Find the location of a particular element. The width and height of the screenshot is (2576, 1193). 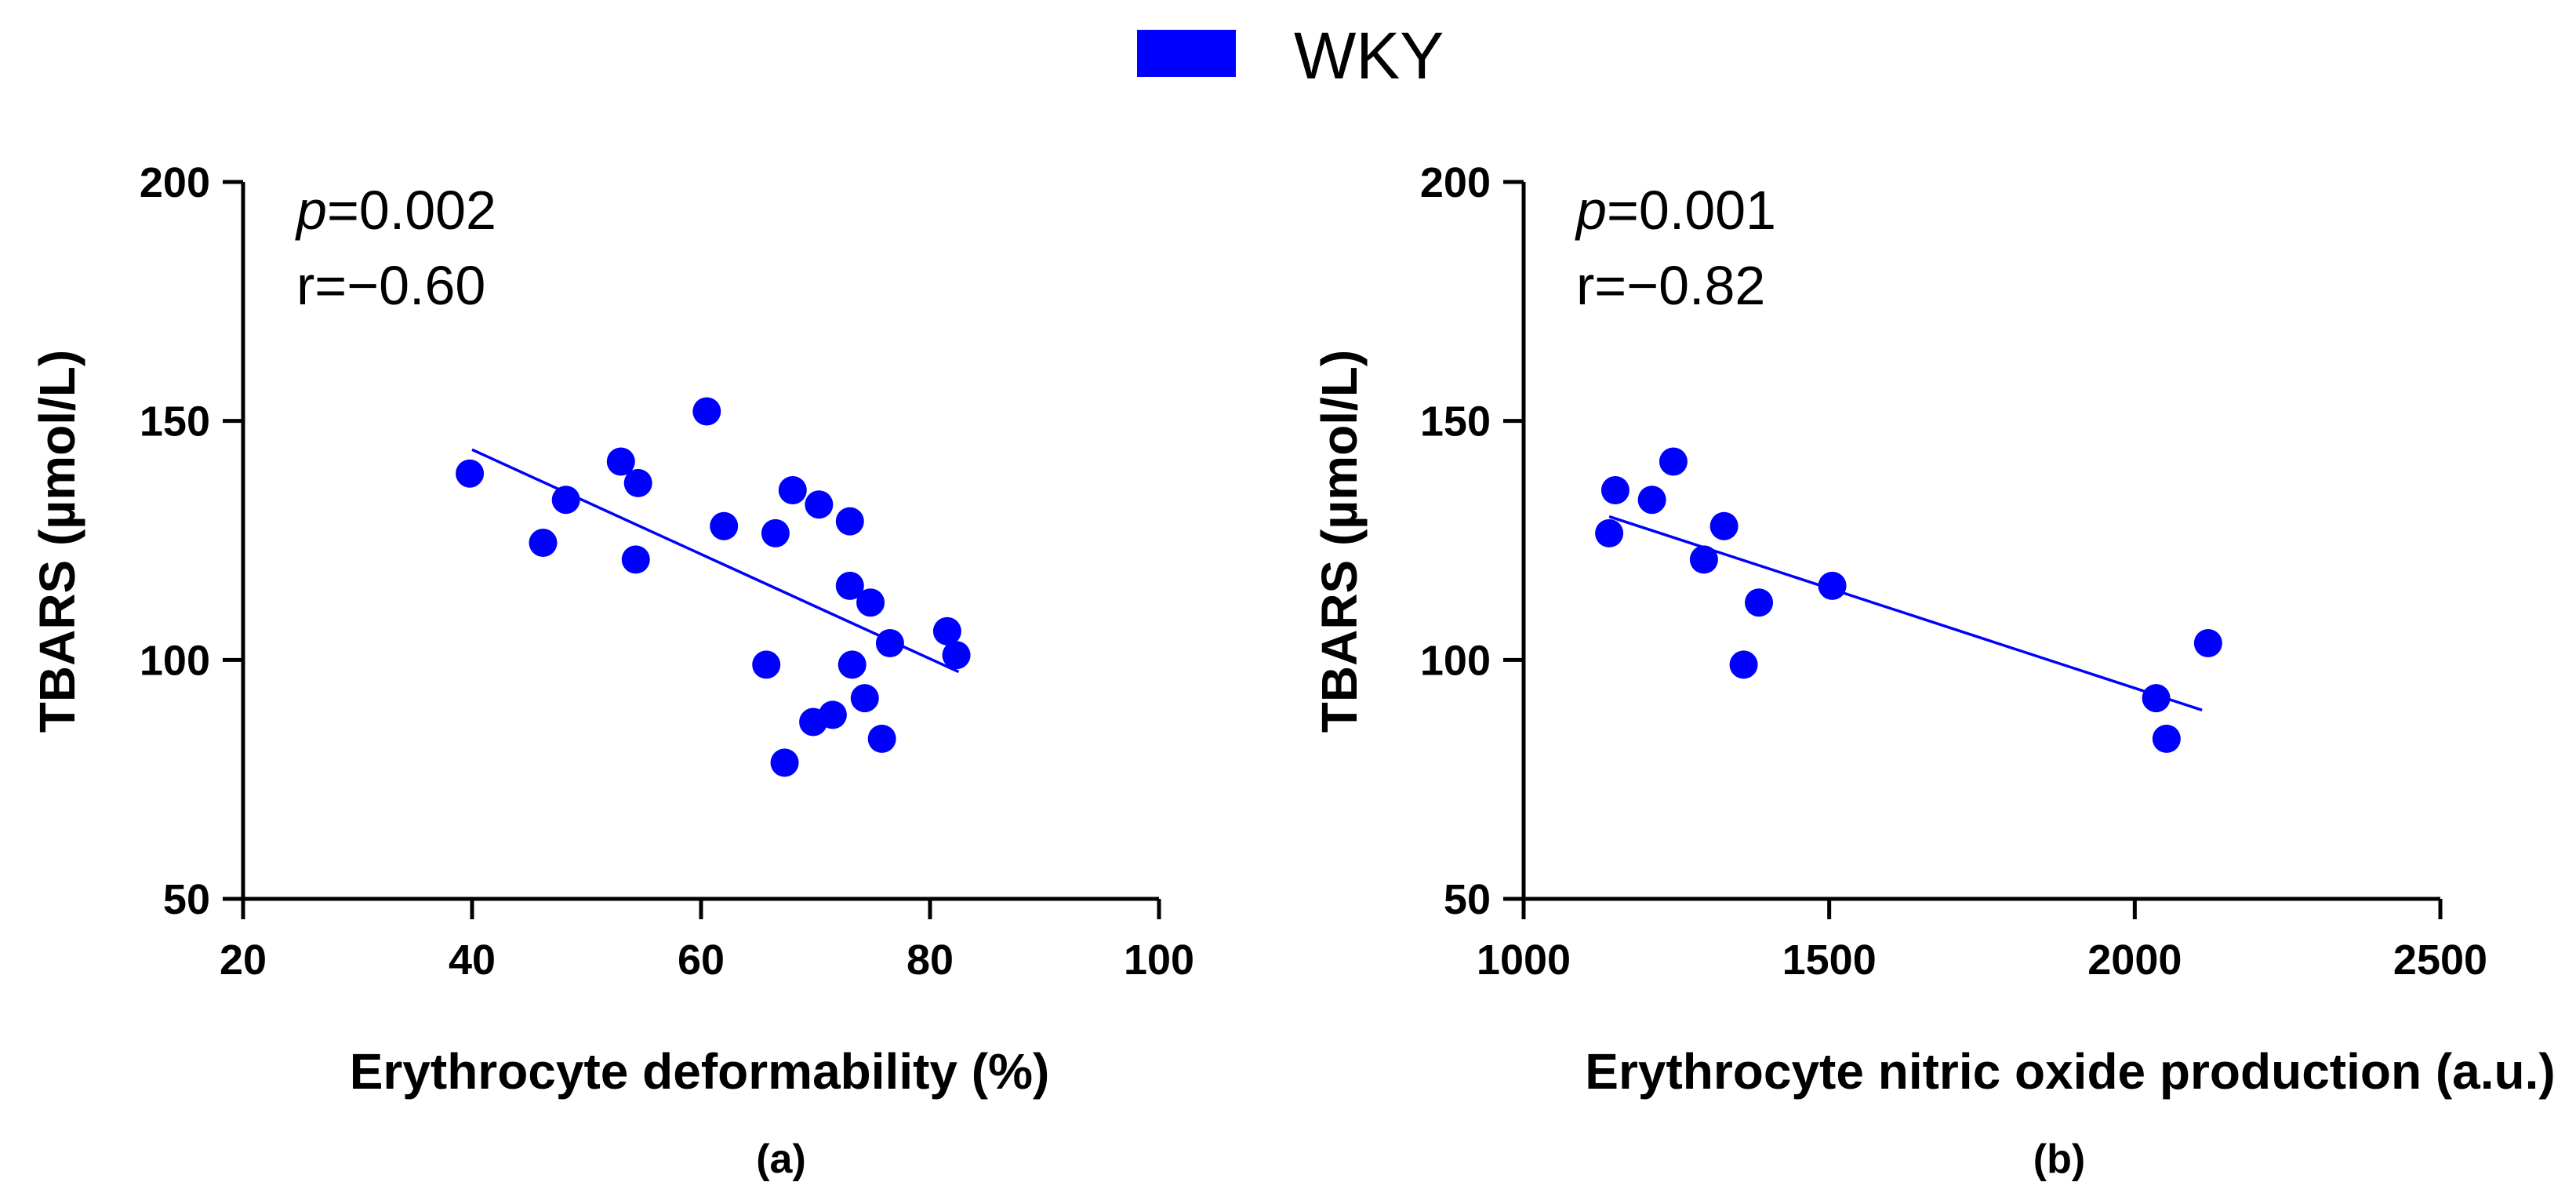

panel-b-y-tick-label: 100 is located at coordinates (1455, 660).